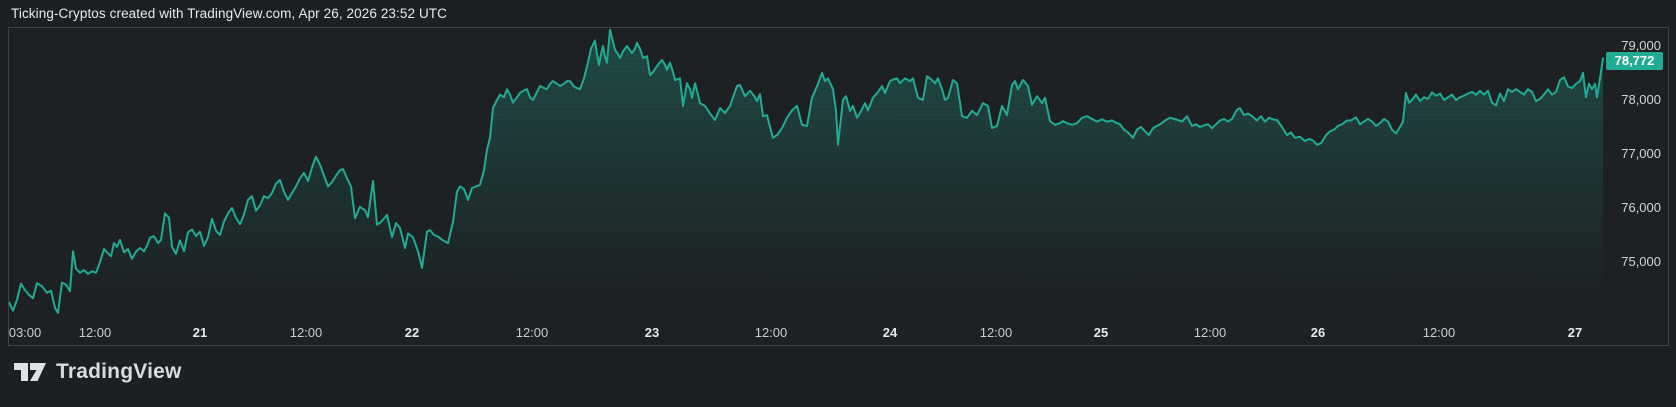  I want to click on price-tick-label: 79,000, so click(1641, 45).